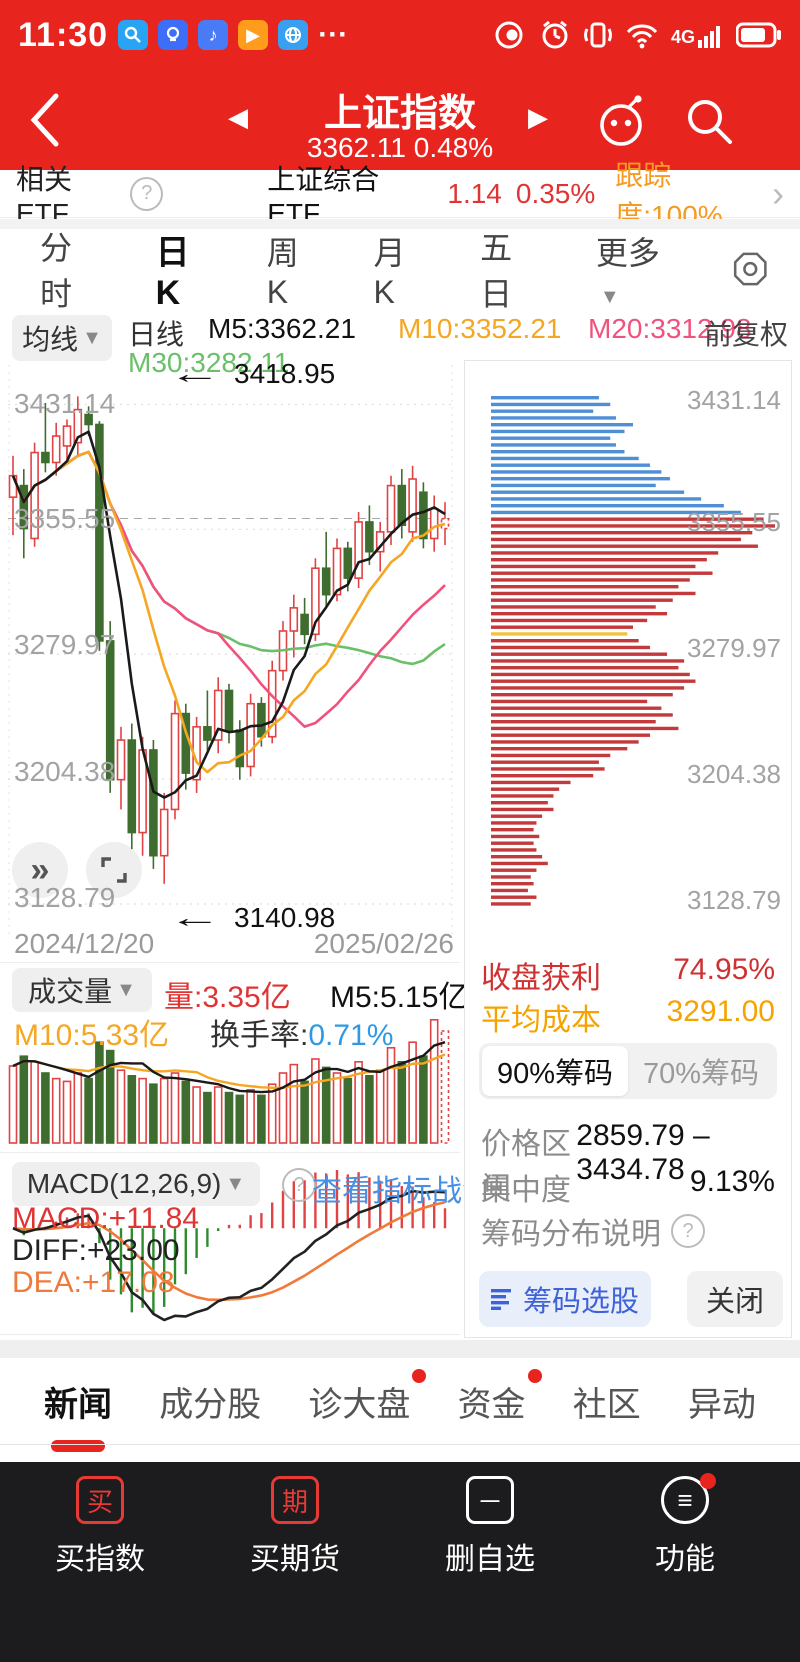 Image resolution: width=800 pixels, height=1662 pixels. I want to click on tab-market-diagnosis: 诊大盘, so click(367, 1397).